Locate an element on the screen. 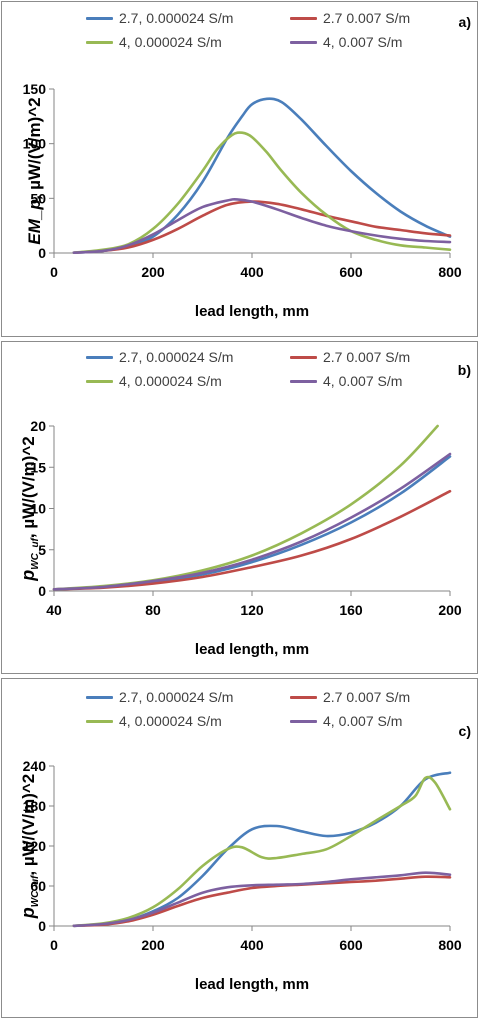 The image size is (481, 1022). x-tick-label: 40 is located at coordinates (54, 610).